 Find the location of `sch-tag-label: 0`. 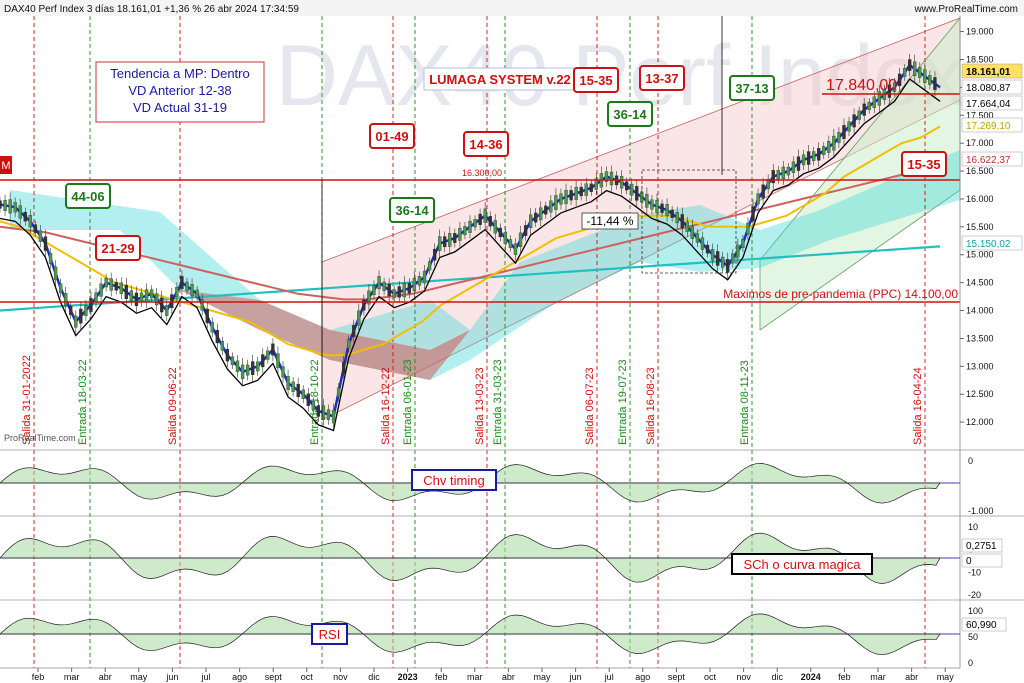

sch-tag-label: 0 is located at coordinates (969, 561).